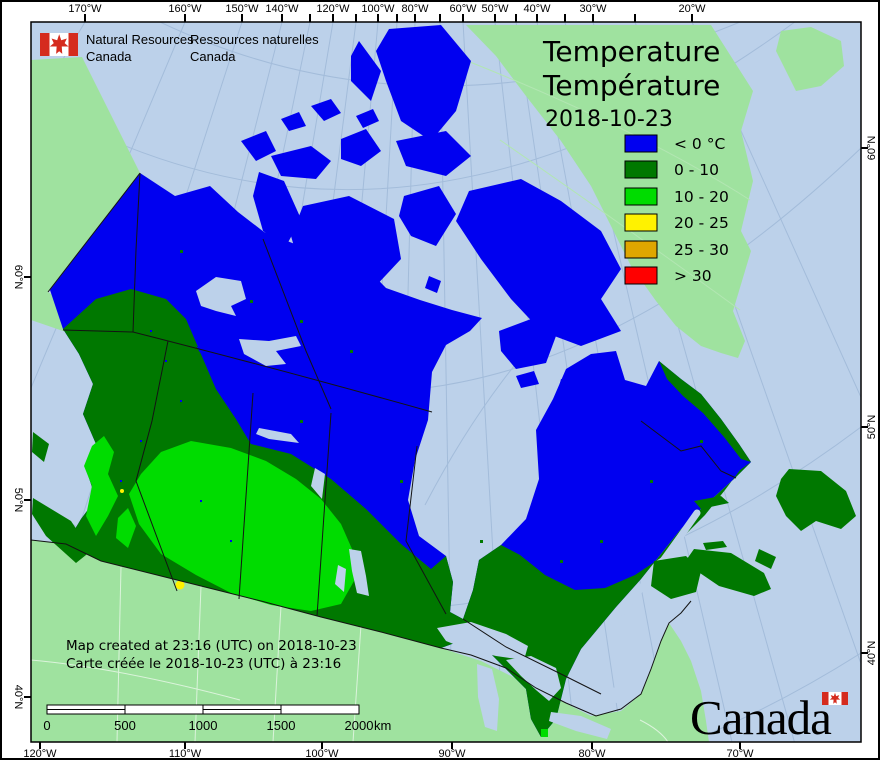 Image resolution: width=880 pixels, height=760 pixels. Describe the element at coordinates (609, 119) in the screenshot. I see `map-title-date: 2018-10-23` at that location.